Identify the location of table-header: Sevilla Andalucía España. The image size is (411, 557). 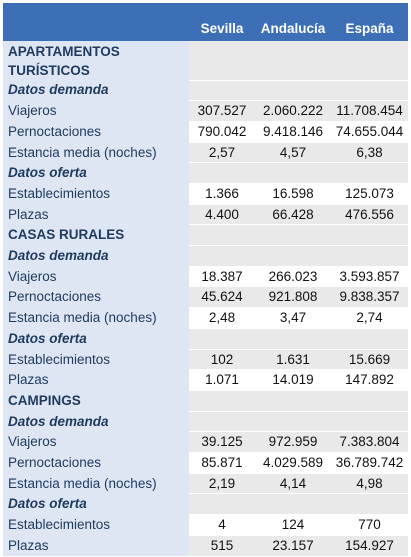
(205, 22).